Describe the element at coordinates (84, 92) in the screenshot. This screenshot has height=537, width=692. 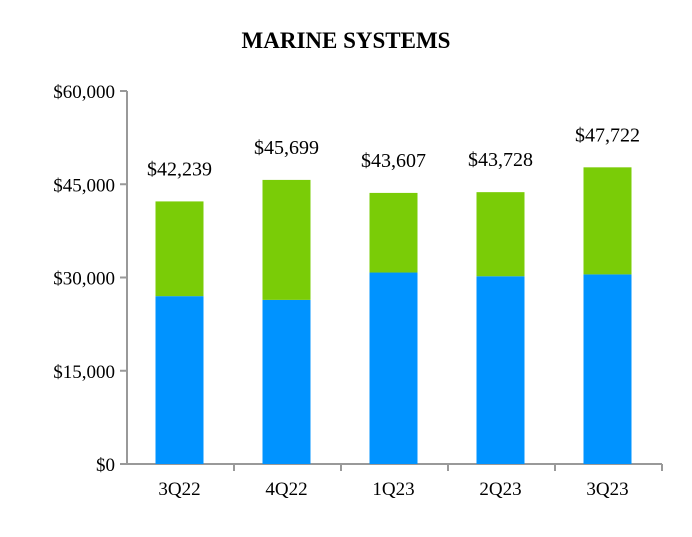
I see `y-tick-label: $60,000` at that location.